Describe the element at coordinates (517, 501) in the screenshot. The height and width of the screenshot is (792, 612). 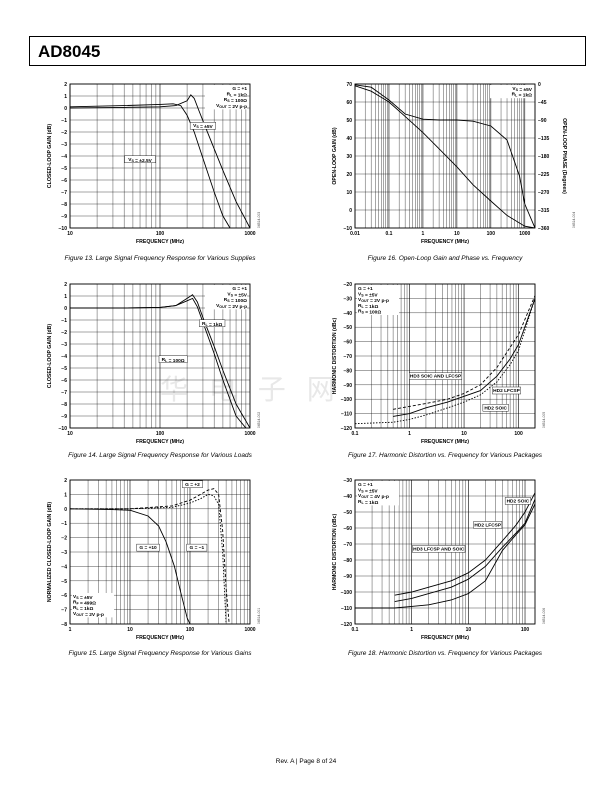
I see `annotation-label: HD2 SOIC` at that location.